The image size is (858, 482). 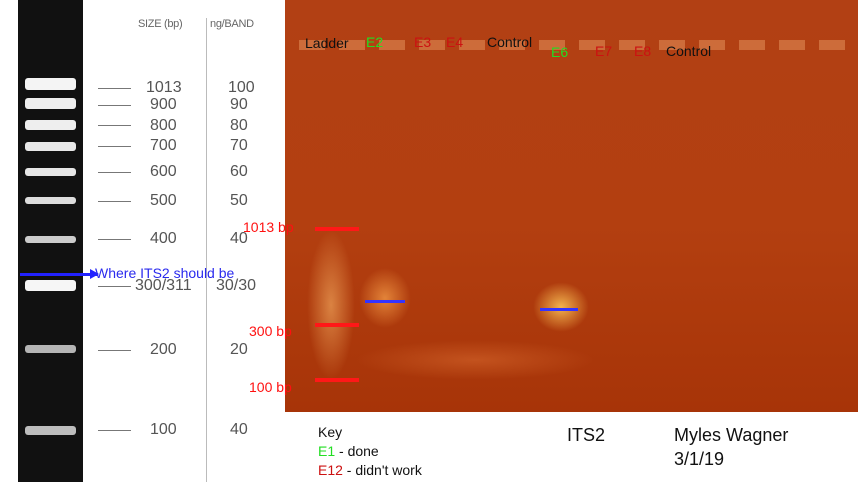 I want to click on key-done: E1 - done, so click(x=348, y=451).